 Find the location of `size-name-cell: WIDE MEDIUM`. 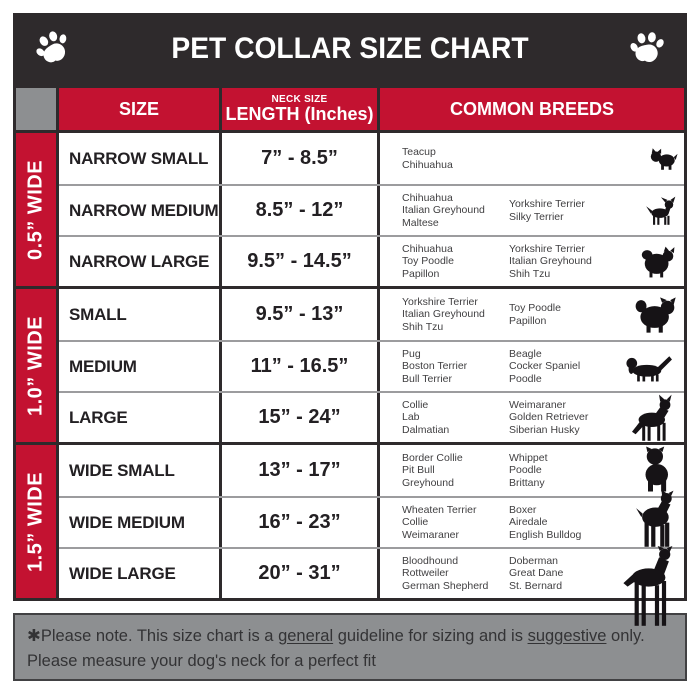

size-name-cell: WIDE MEDIUM is located at coordinates (139, 522).